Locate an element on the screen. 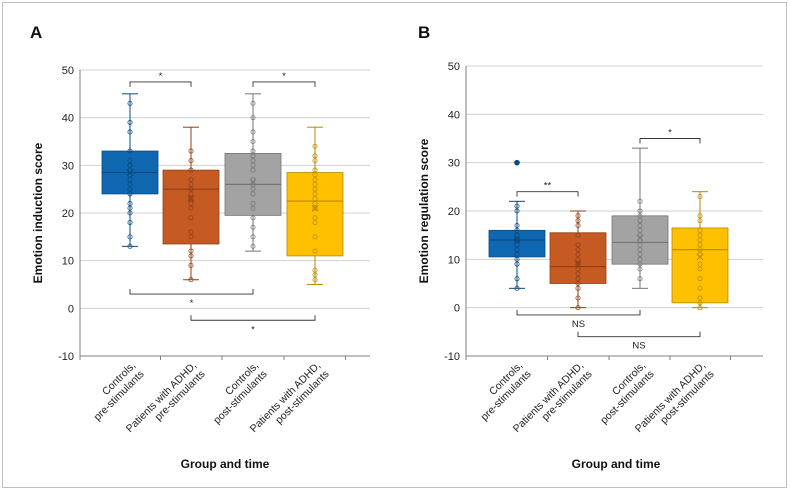  panel-label: B is located at coordinates (424, 32).